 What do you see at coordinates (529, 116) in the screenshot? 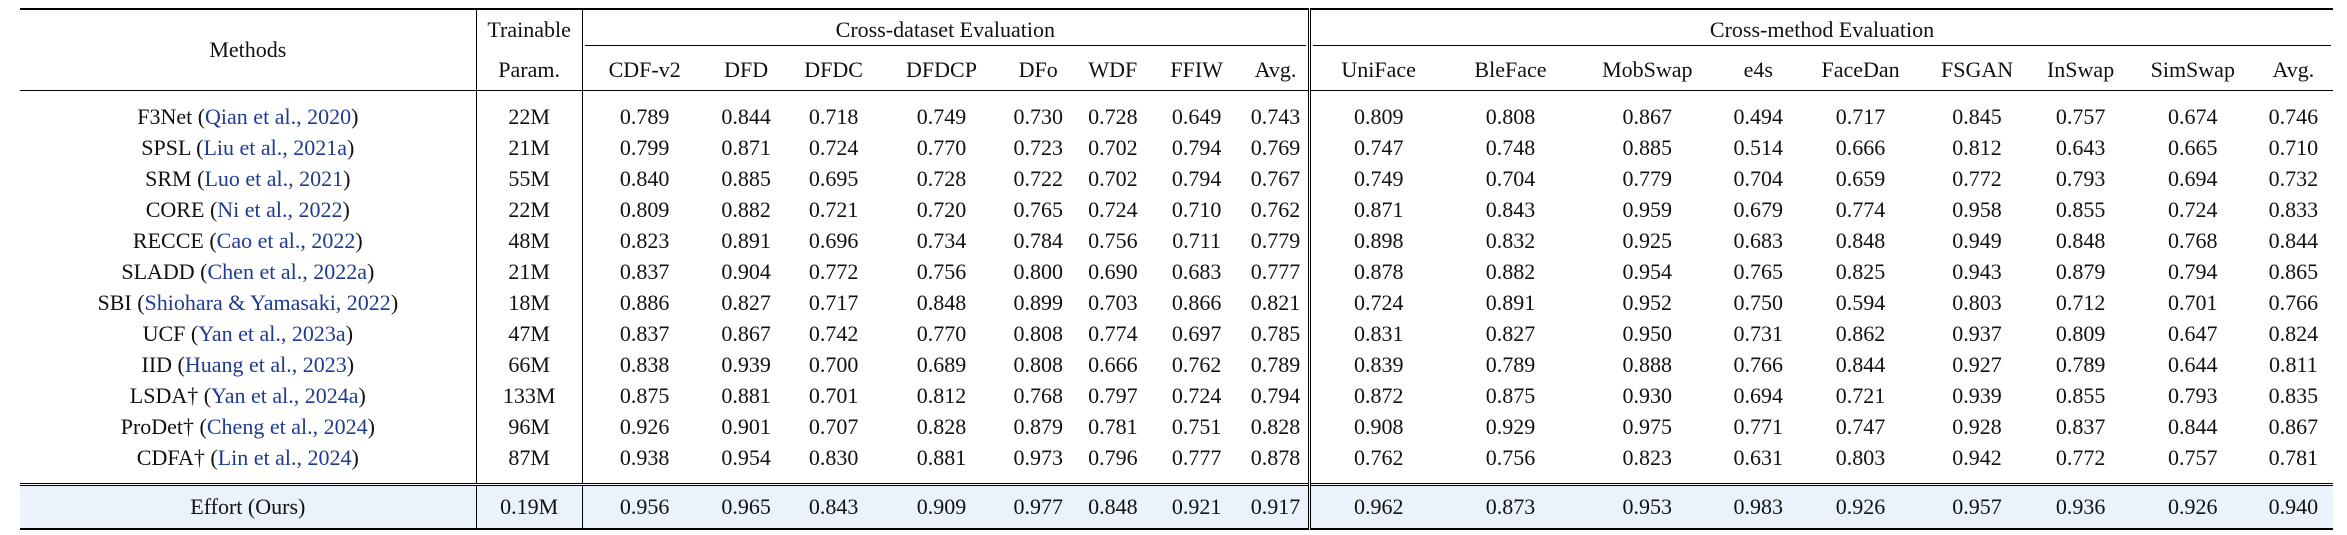
I see `param-cell: 22M` at bounding box center [529, 116].